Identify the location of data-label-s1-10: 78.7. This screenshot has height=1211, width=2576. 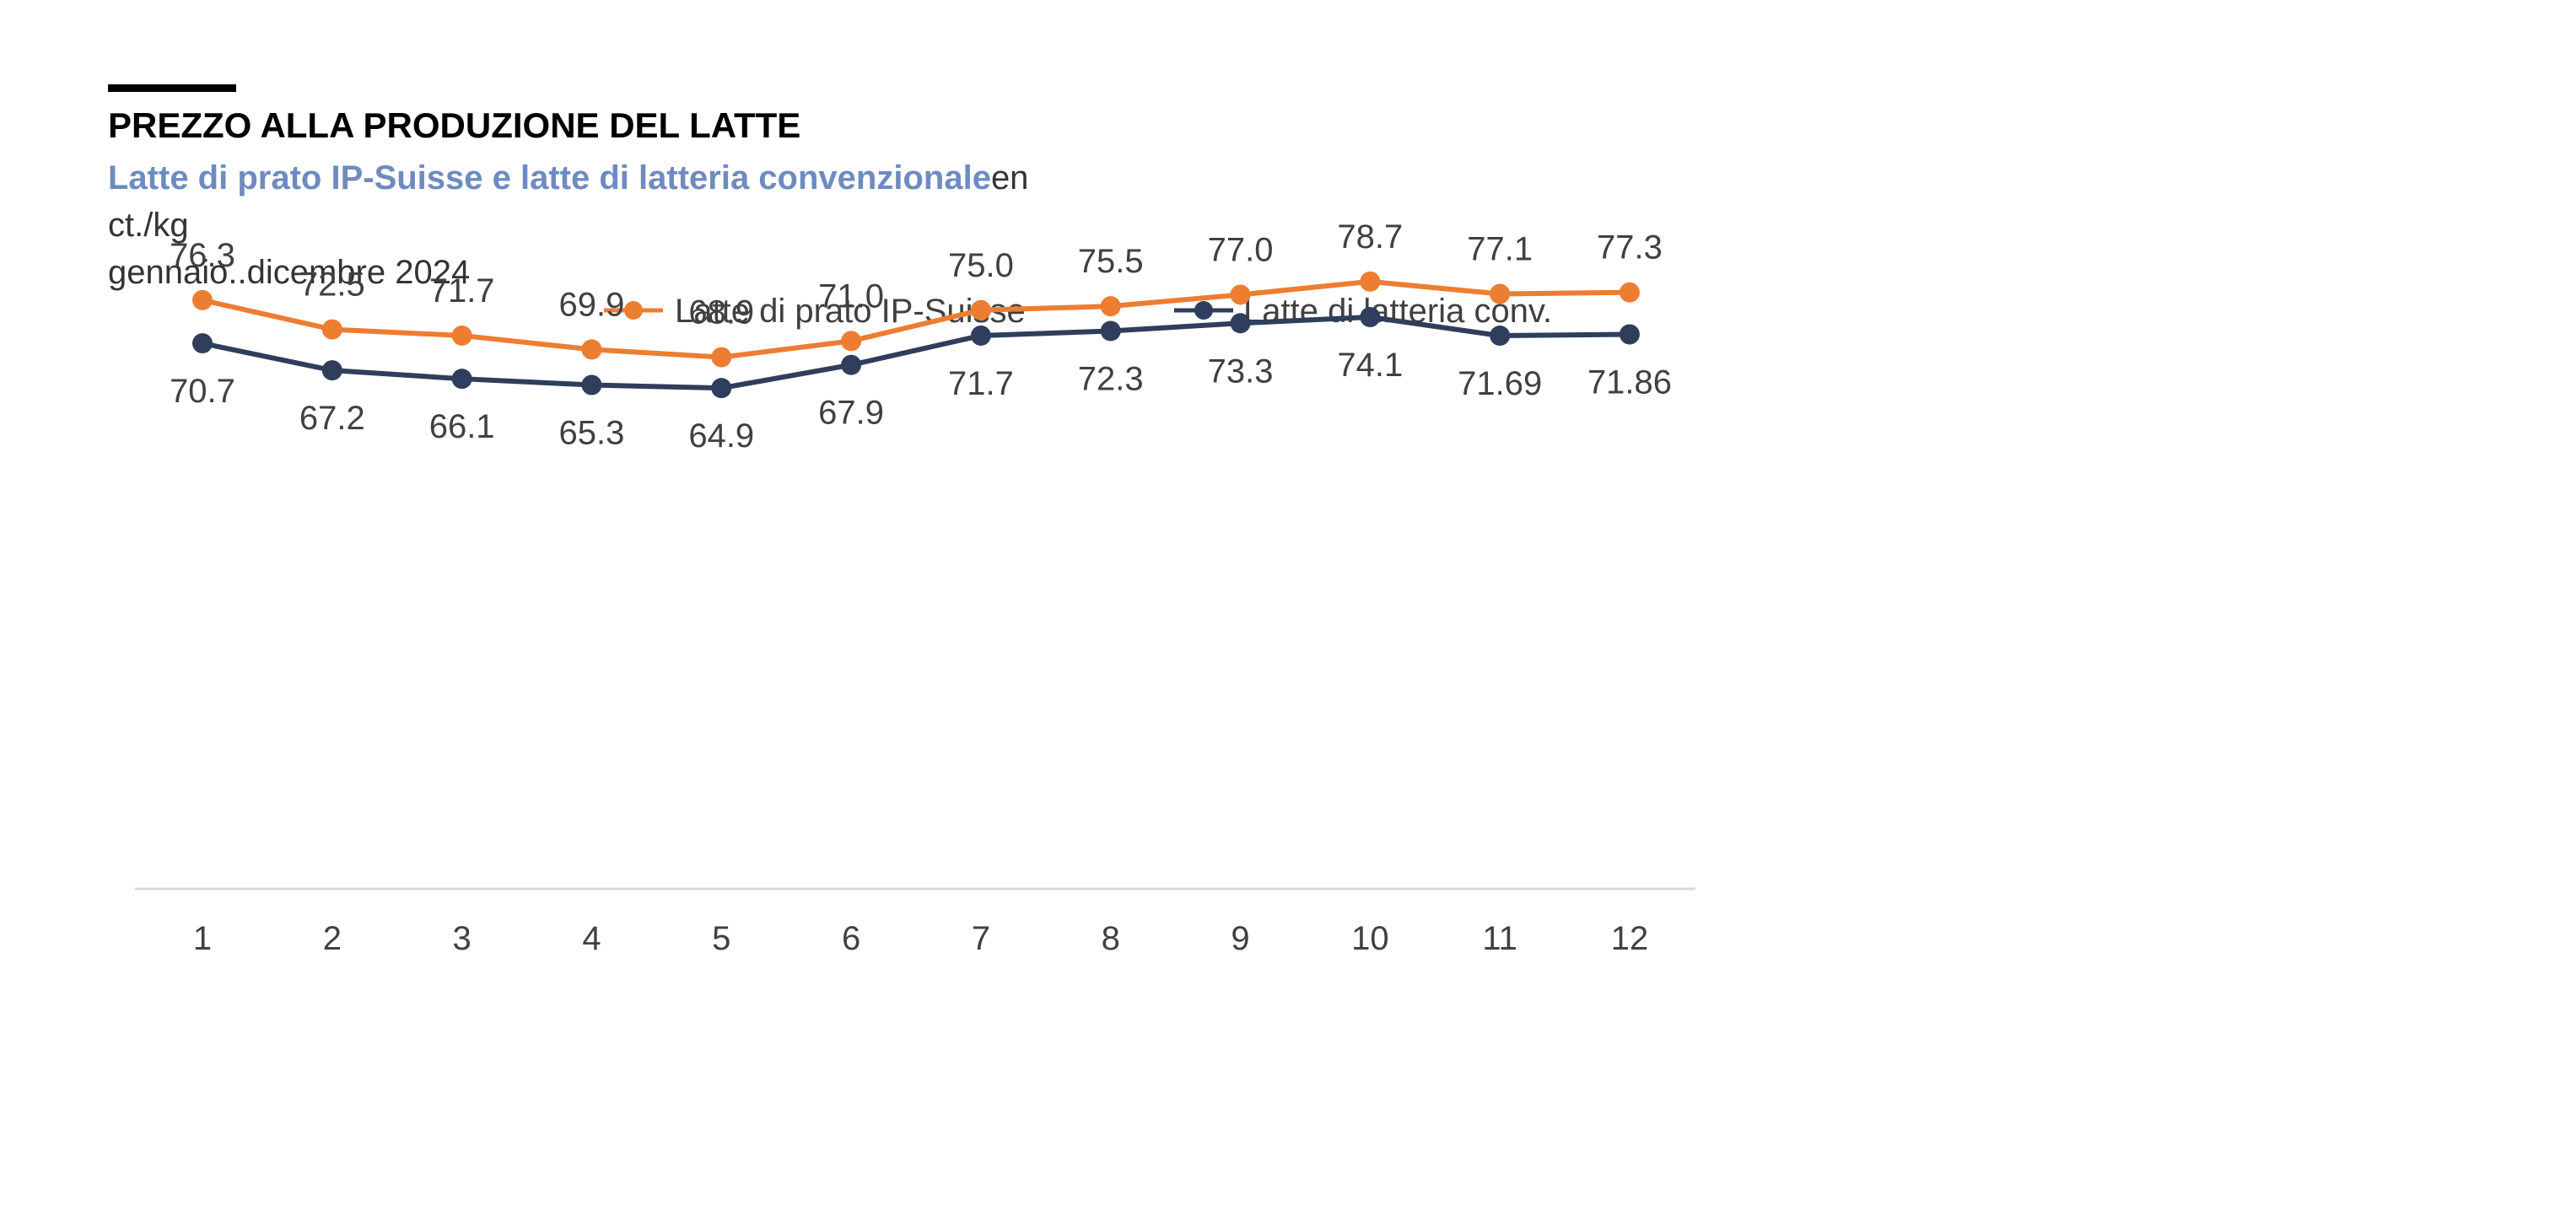
(1370, 237).